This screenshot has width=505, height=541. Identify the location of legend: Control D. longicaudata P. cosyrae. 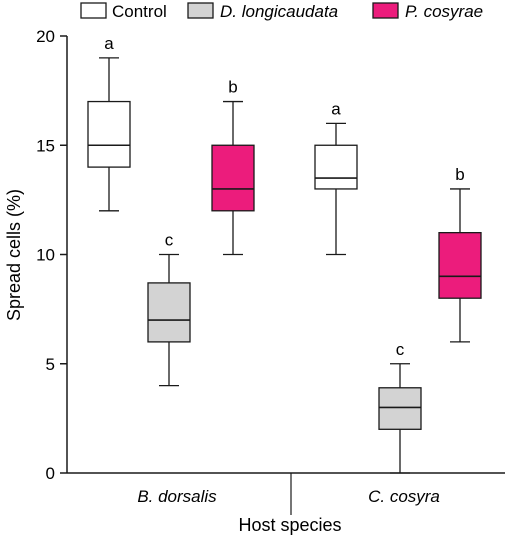
(281, 11).